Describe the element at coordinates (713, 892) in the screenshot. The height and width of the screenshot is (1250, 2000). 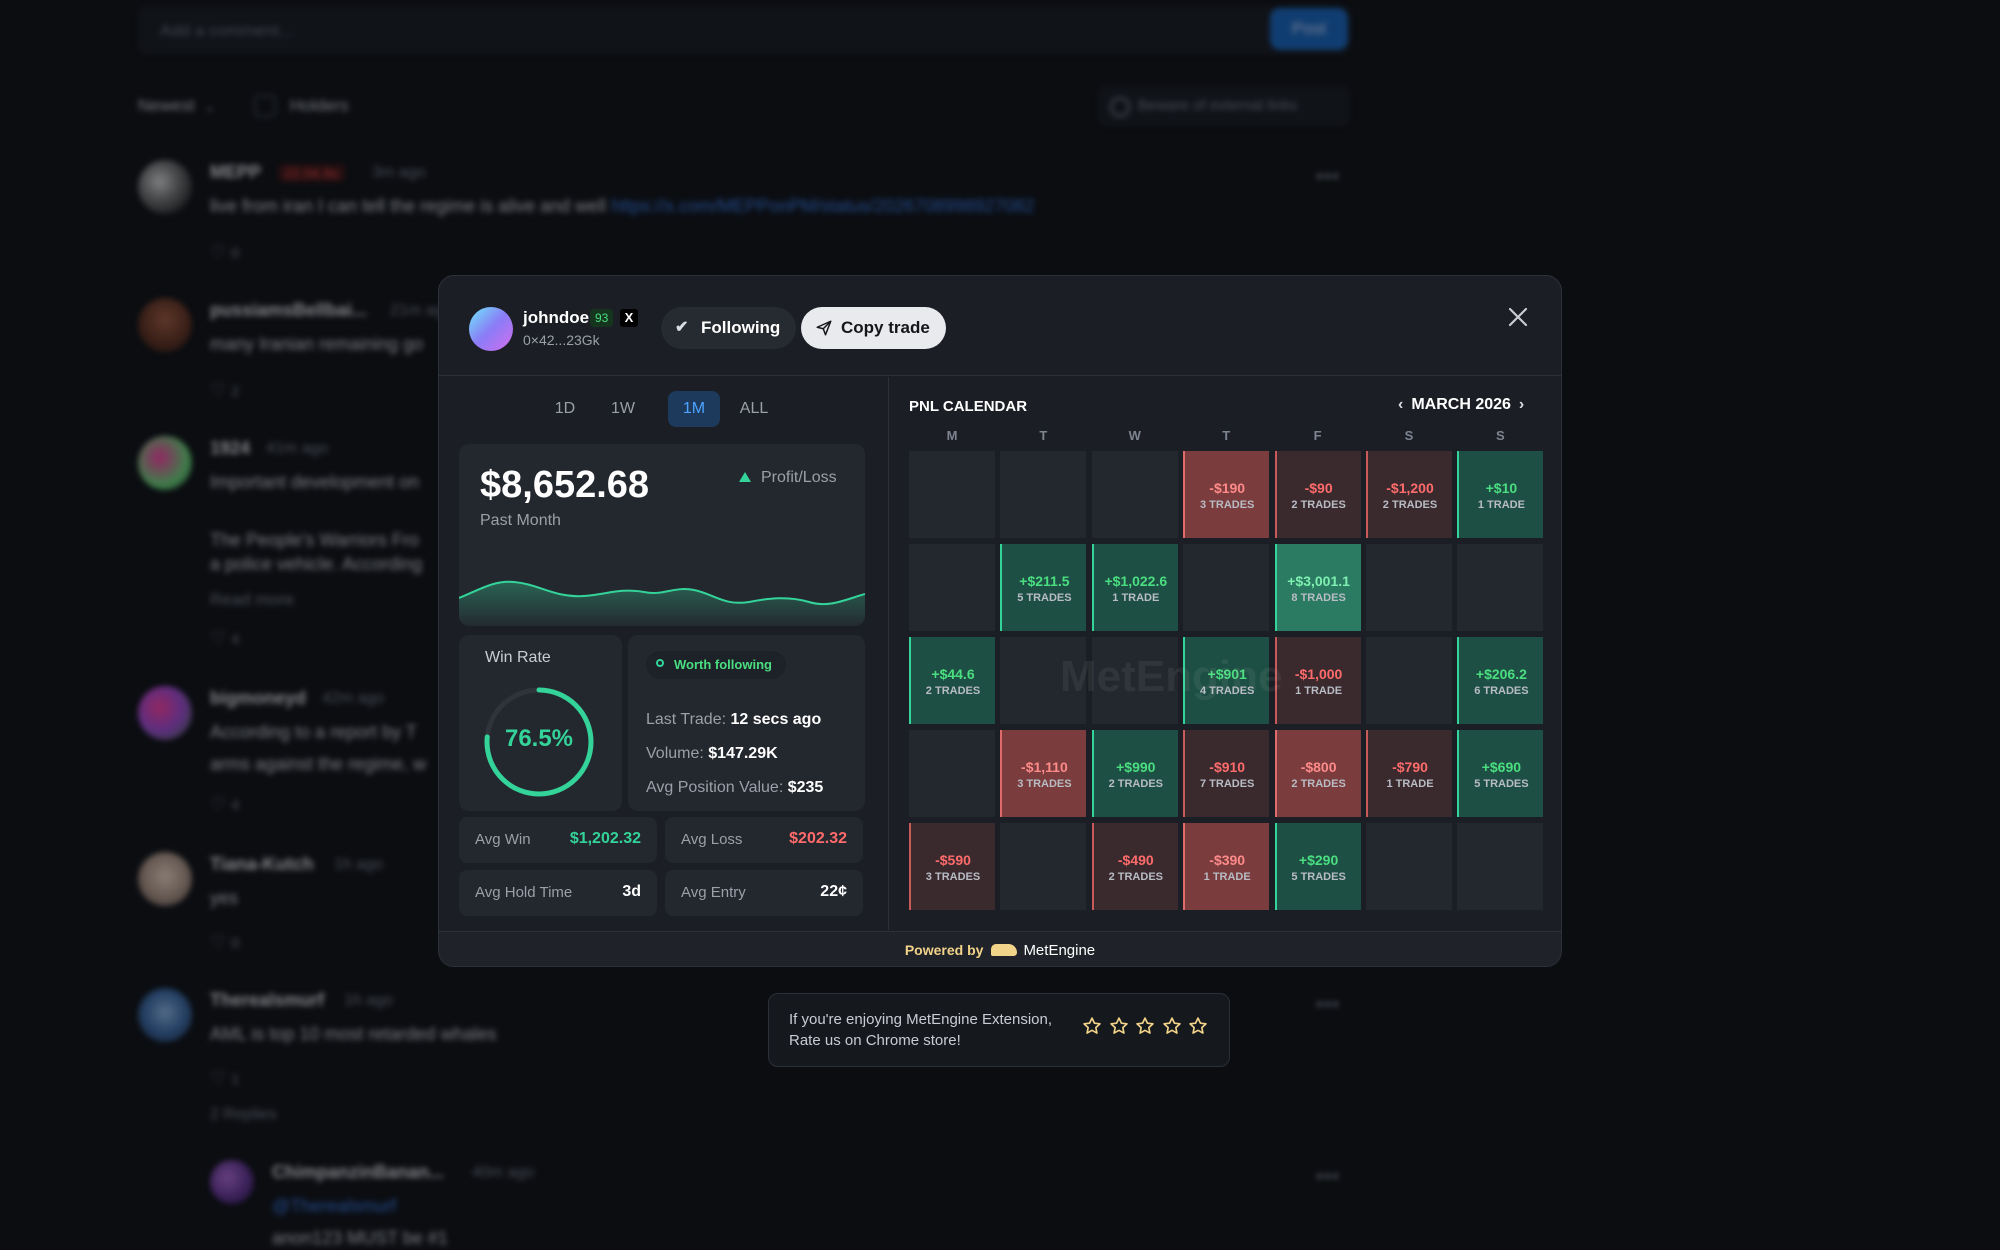
I see `avg-entry-key: Avg Entry` at that location.